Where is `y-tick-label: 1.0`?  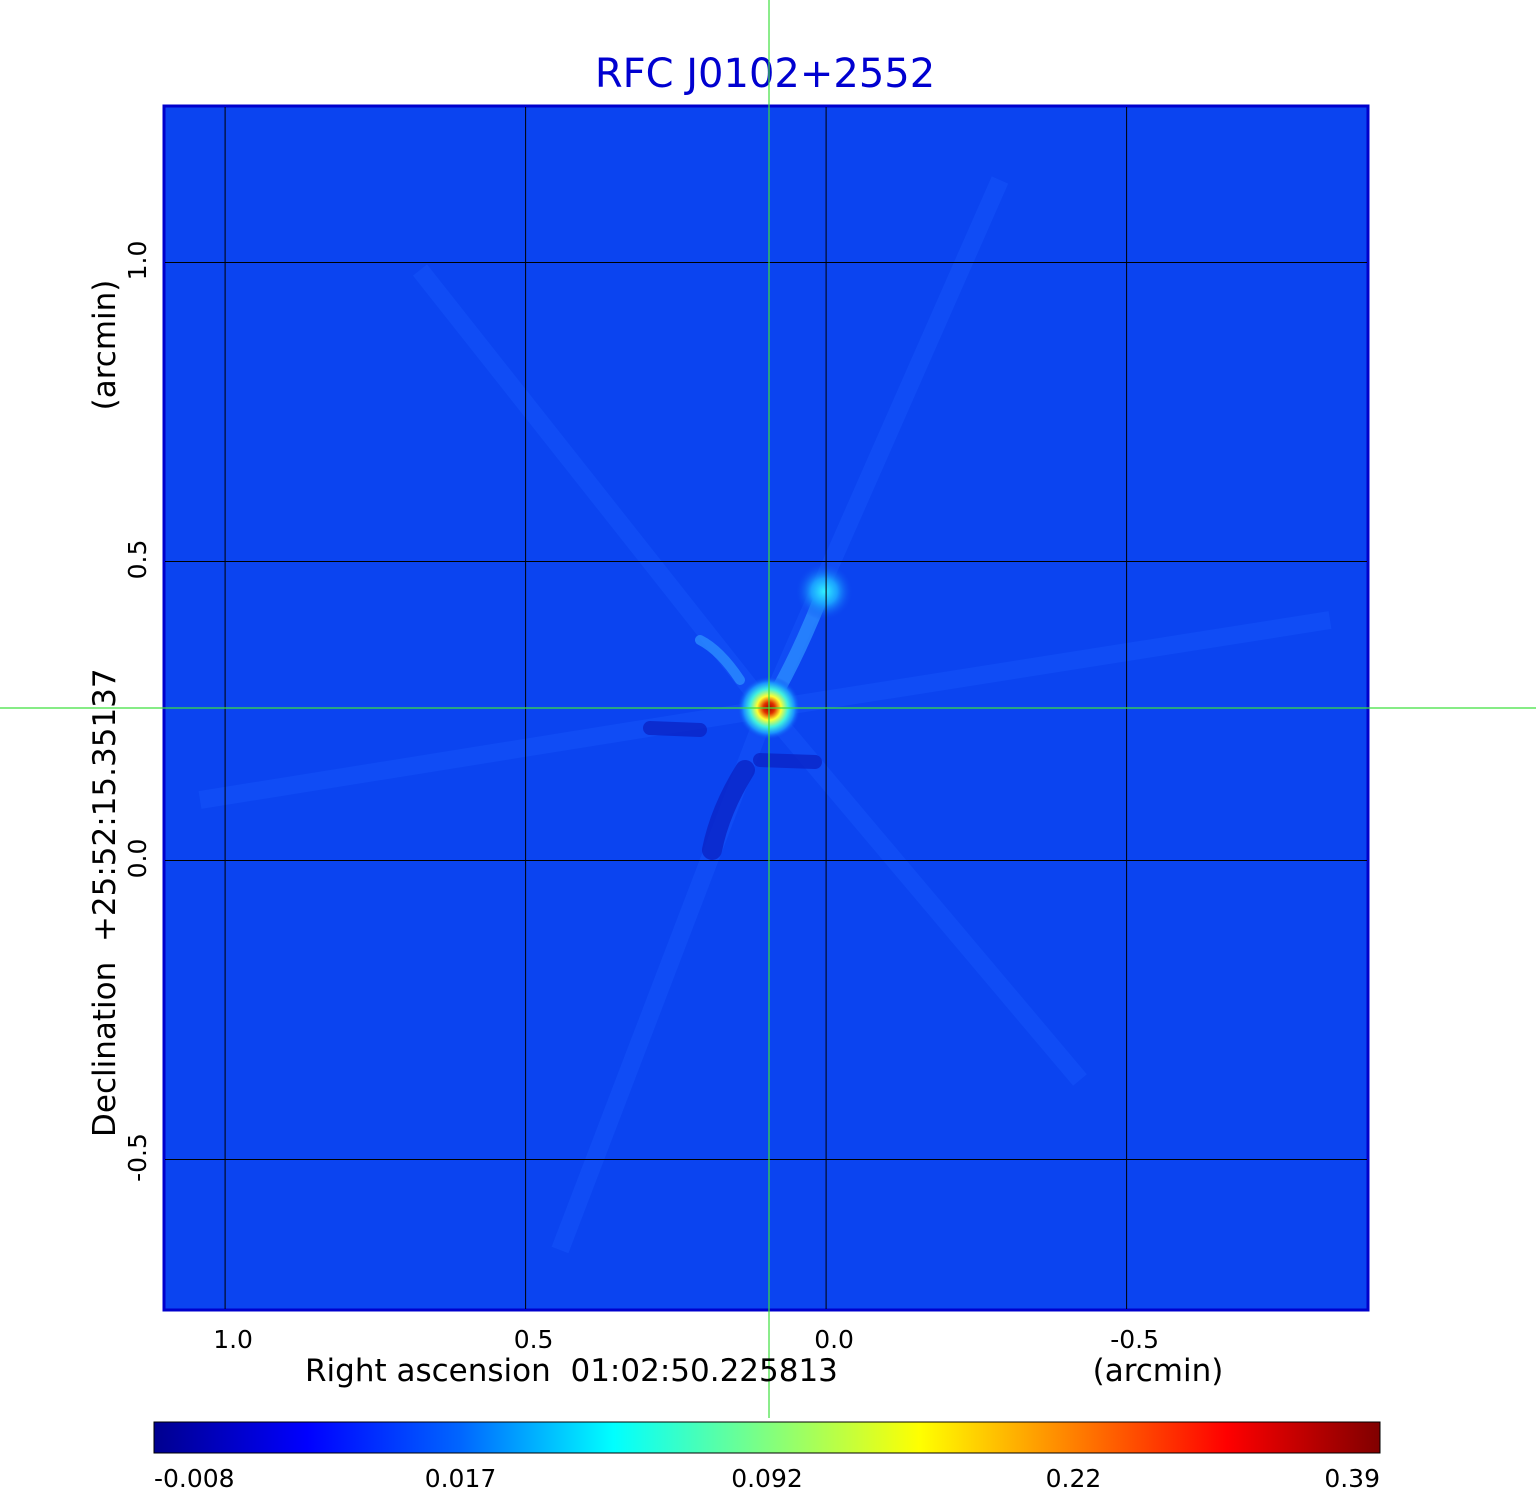
y-tick-label: 1.0 is located at coordinates (137, 261).